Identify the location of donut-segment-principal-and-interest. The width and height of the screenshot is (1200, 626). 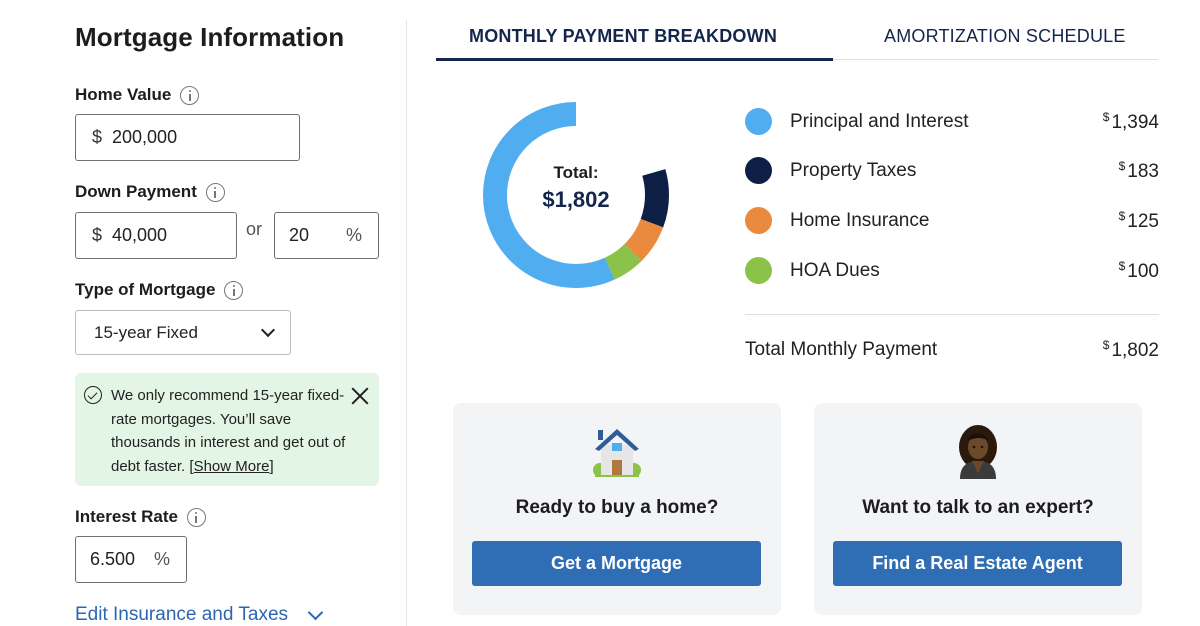
(576, 195).